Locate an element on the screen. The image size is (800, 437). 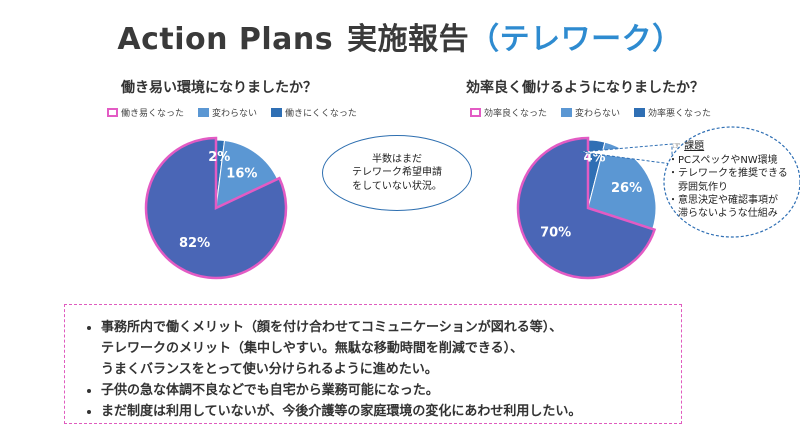
title-part-report: 実施報告 is located at coordinates (408, 39).